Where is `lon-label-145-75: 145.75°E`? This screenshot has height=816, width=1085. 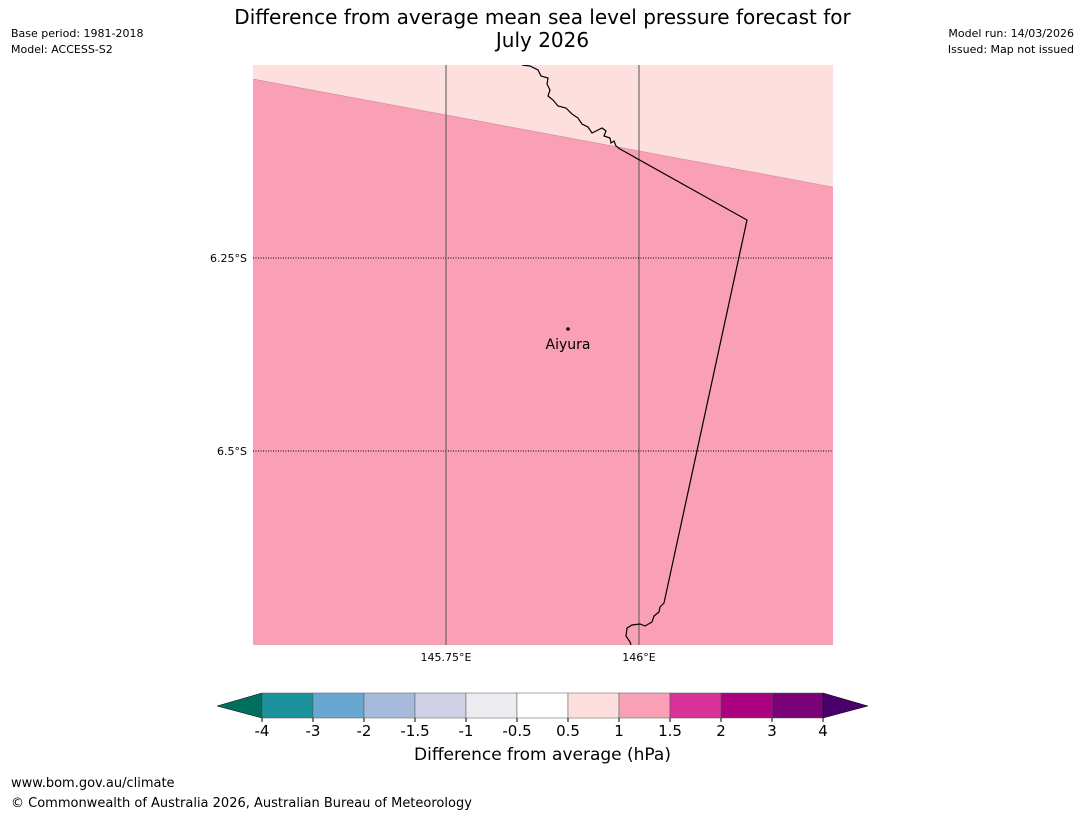 lon-label-145-75: 145.75°E is located at coordinates (446, 657).